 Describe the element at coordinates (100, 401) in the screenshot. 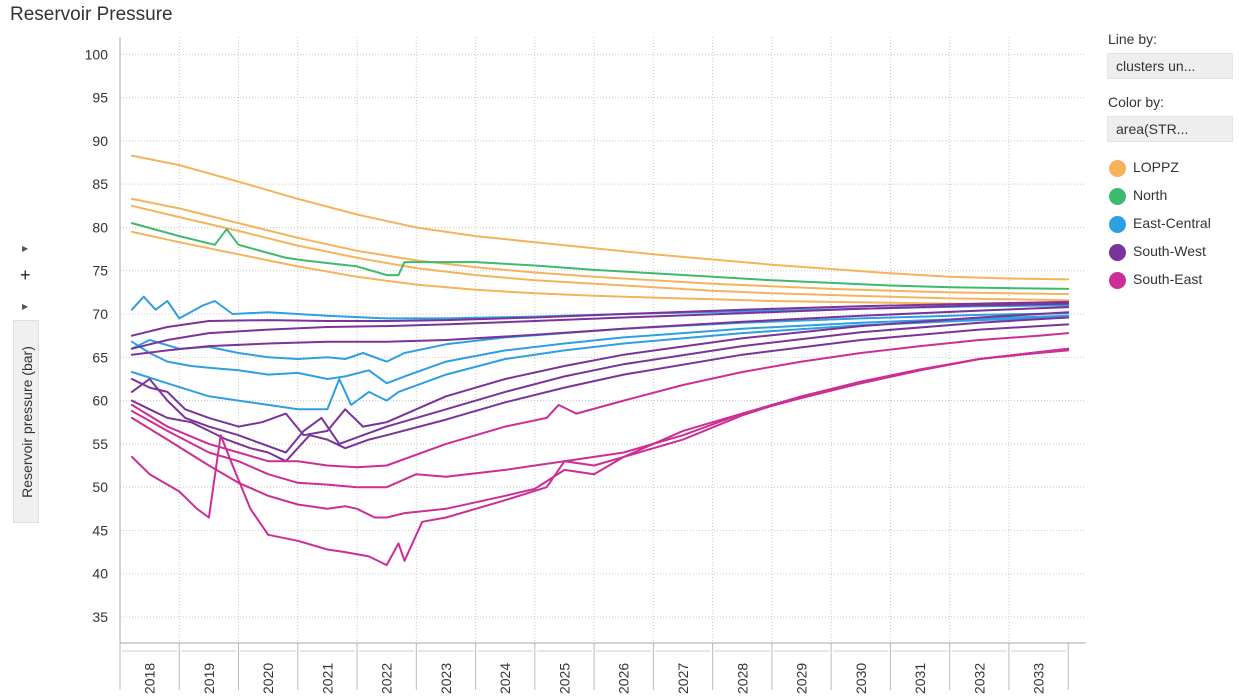

I see `y-tick-label: 60` at that location.